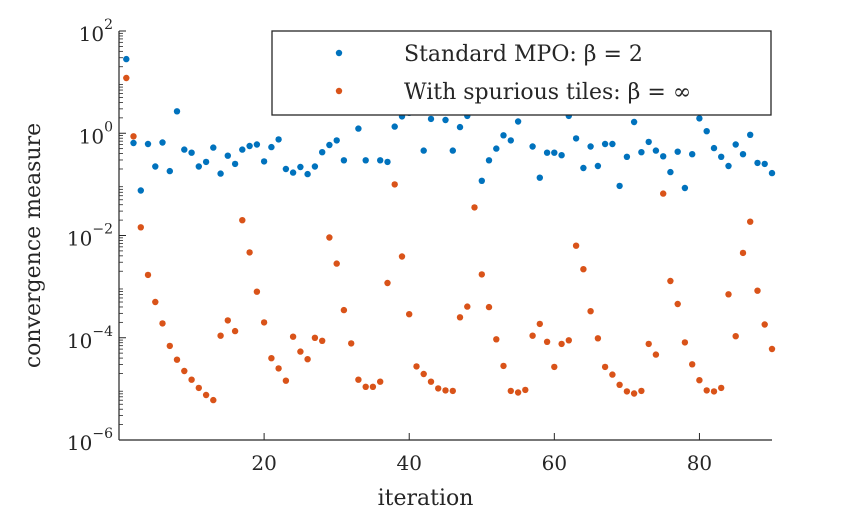  What do you see at coordinates (263, 463) in the screenshot?
I see `x-tick-label: 20` at bounding box center [263, 463].